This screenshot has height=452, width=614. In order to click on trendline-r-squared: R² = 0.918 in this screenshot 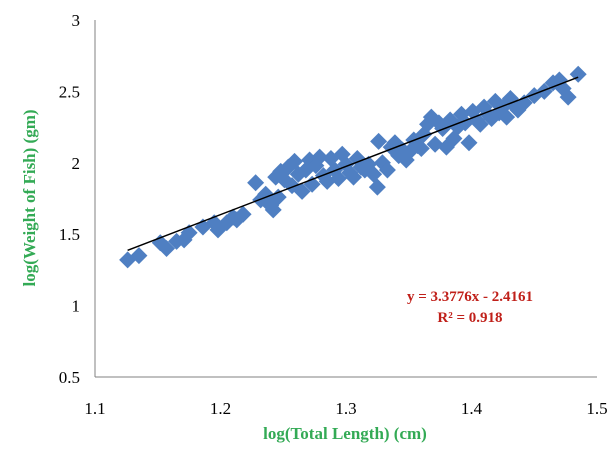, I will do `click(469, 318)`.